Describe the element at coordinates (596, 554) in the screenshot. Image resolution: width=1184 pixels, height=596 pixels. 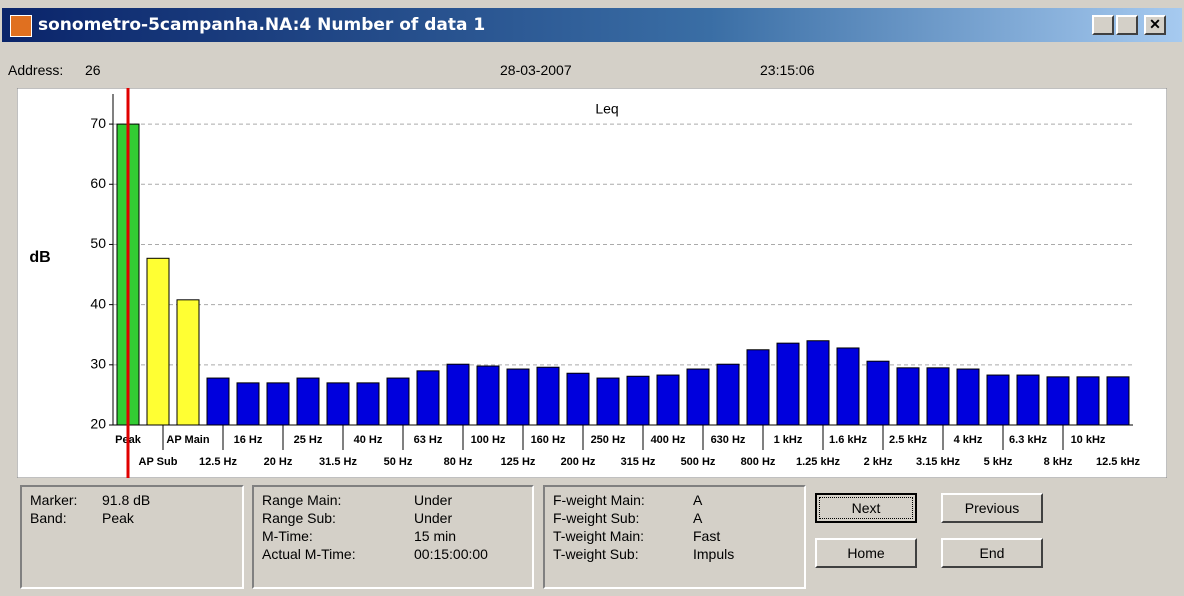
I see `info-key: T-weight Sub:` at that location.